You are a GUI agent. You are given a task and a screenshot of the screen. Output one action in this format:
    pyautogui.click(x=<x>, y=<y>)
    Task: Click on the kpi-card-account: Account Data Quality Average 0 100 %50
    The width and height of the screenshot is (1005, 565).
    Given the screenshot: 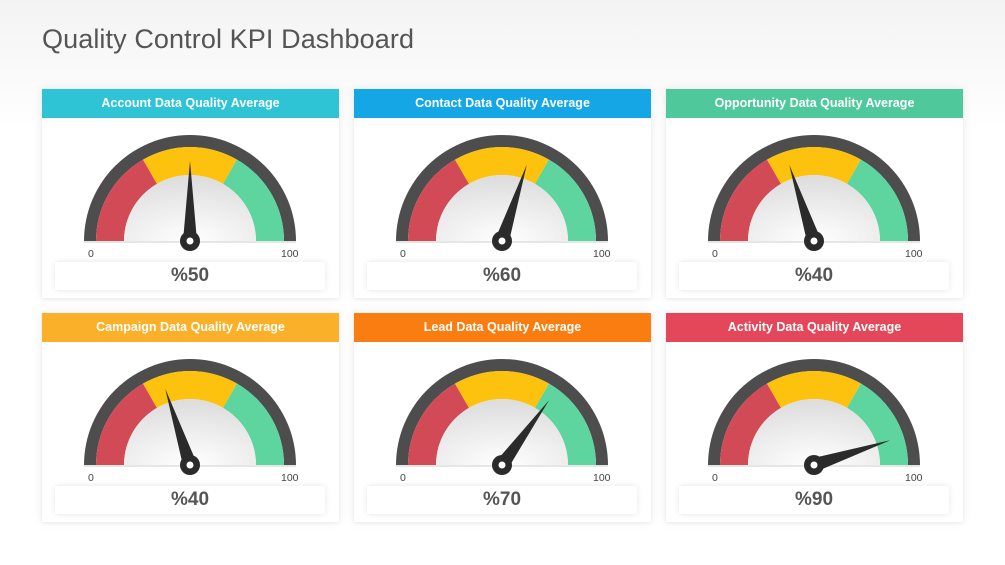 What is the action you would take?
    pyautogui.click(x=190, y=193)
    